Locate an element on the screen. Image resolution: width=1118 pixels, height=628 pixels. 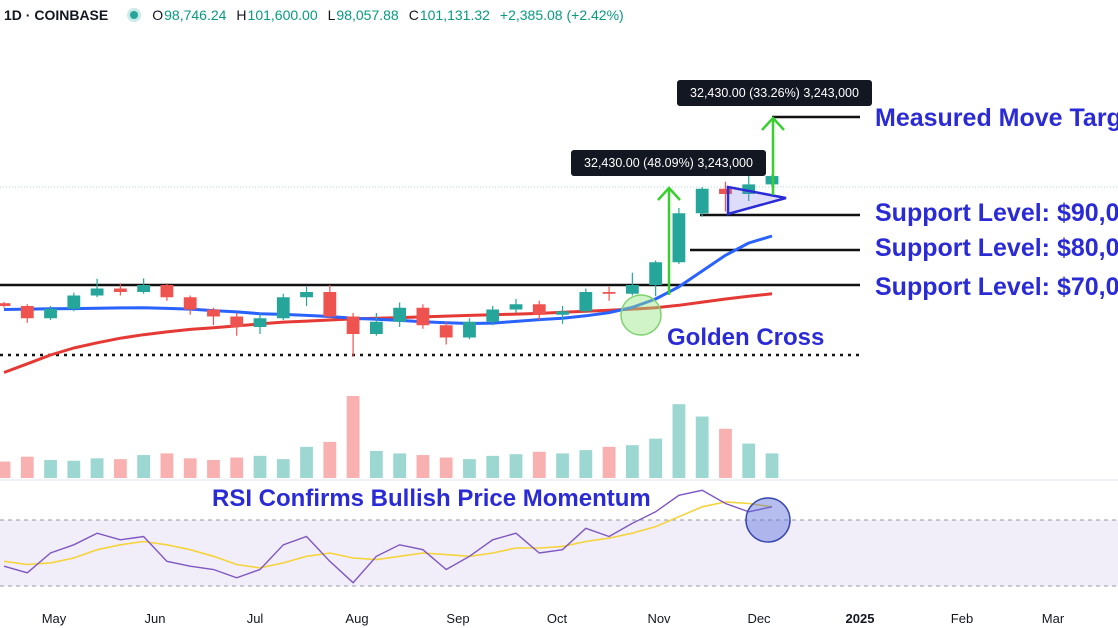
measure-box-1-text: 32,430.00 (48.09%) 3,243,000 is located at coordinates (668, 163).